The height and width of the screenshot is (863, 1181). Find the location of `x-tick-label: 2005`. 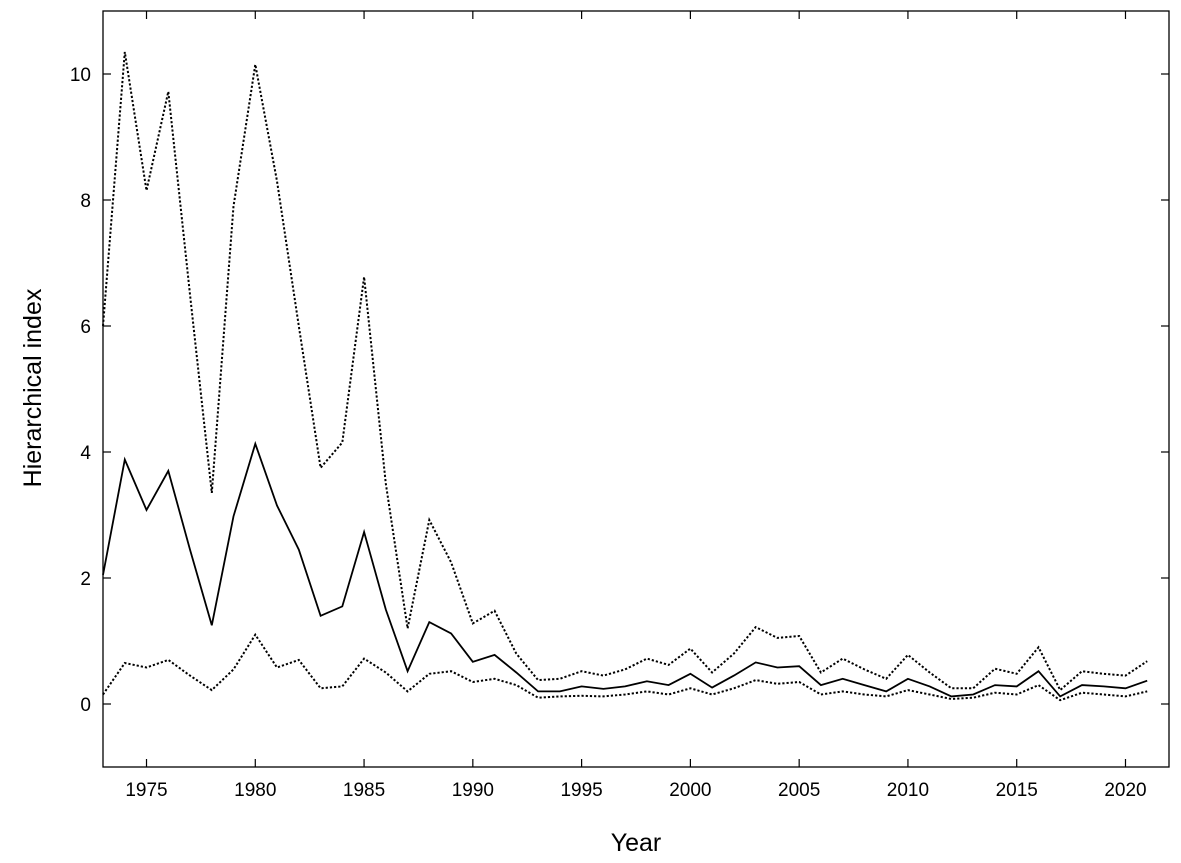

x-tick-label: 2005 is located at coordinates (799, 790).